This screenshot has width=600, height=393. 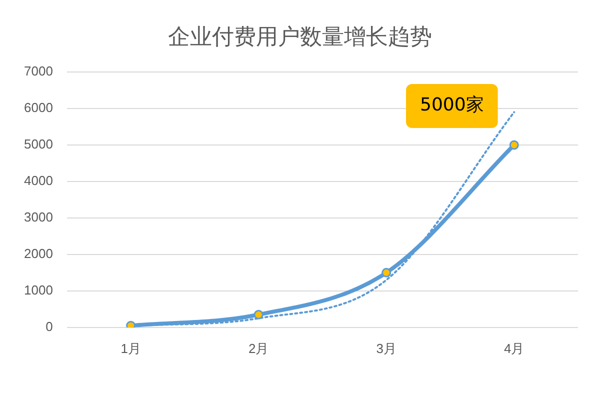 I want to click on y-tick-label: 2000, so click(x=38, y=254).